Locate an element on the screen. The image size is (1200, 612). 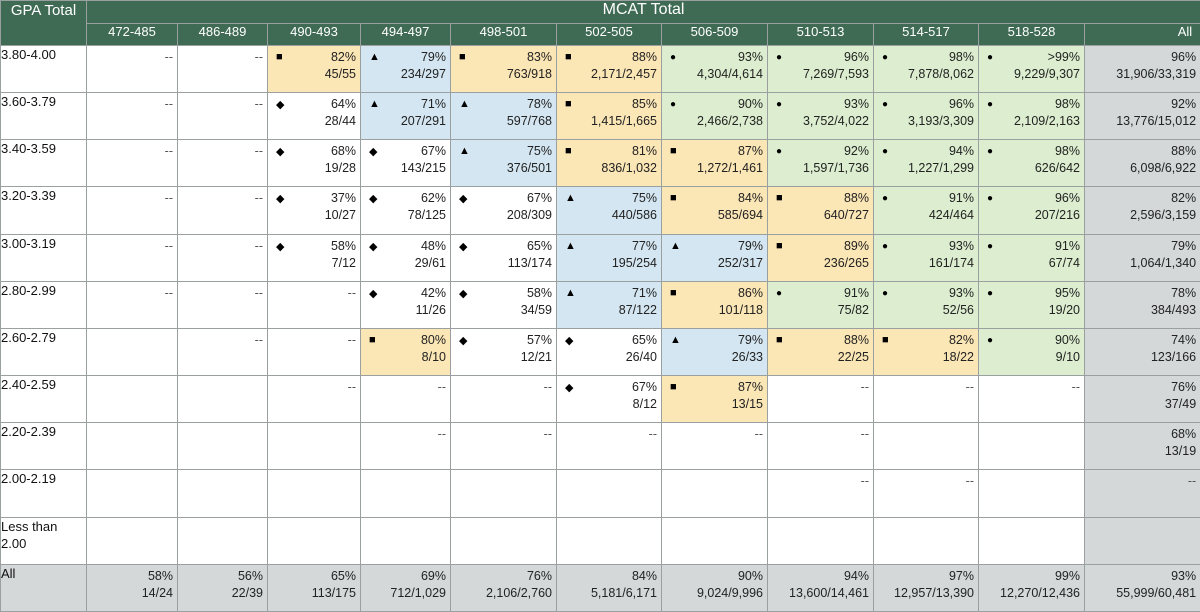
row-label: 2.20-2.39 is located at coordinates (43, 446).